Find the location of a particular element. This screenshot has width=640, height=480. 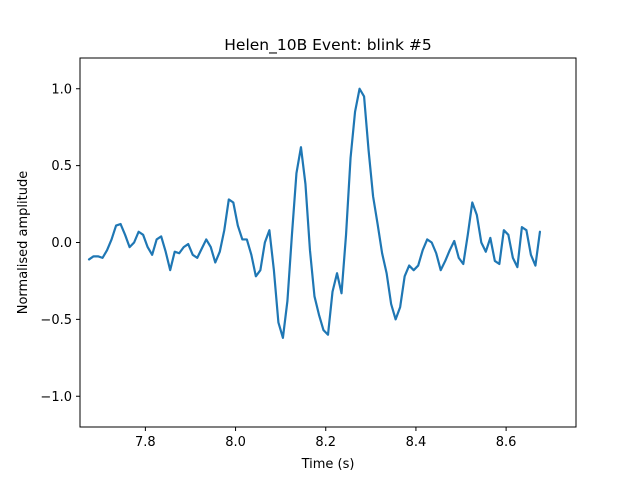

x-tick-label: 8.2 is located at coordinates (325, 442).